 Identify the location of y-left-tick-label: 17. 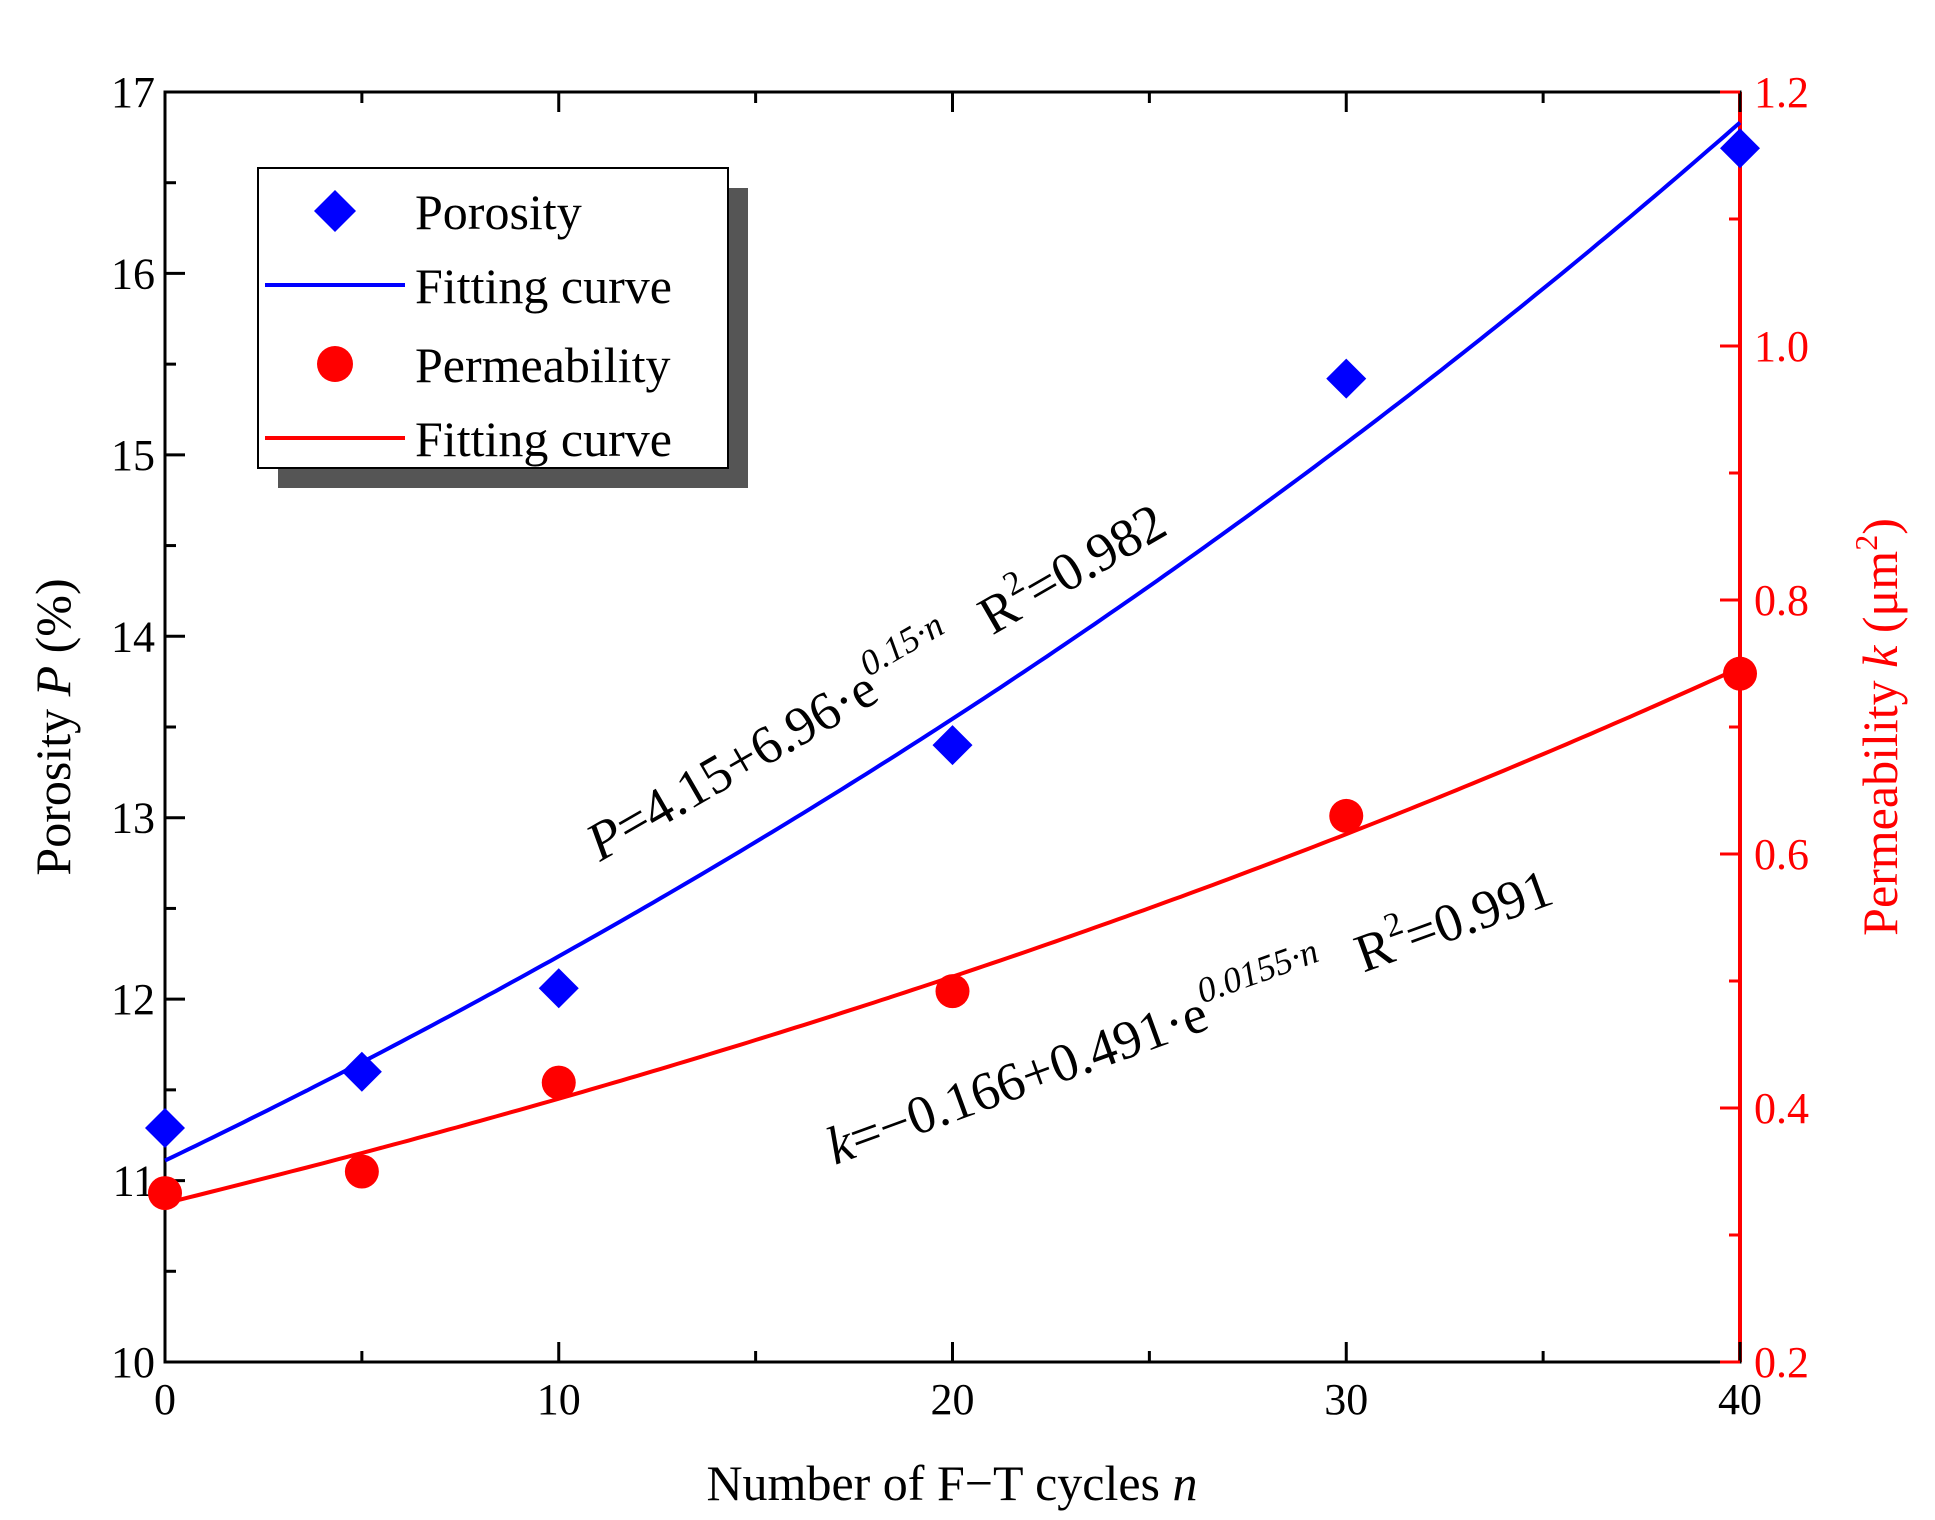
(133, 92).